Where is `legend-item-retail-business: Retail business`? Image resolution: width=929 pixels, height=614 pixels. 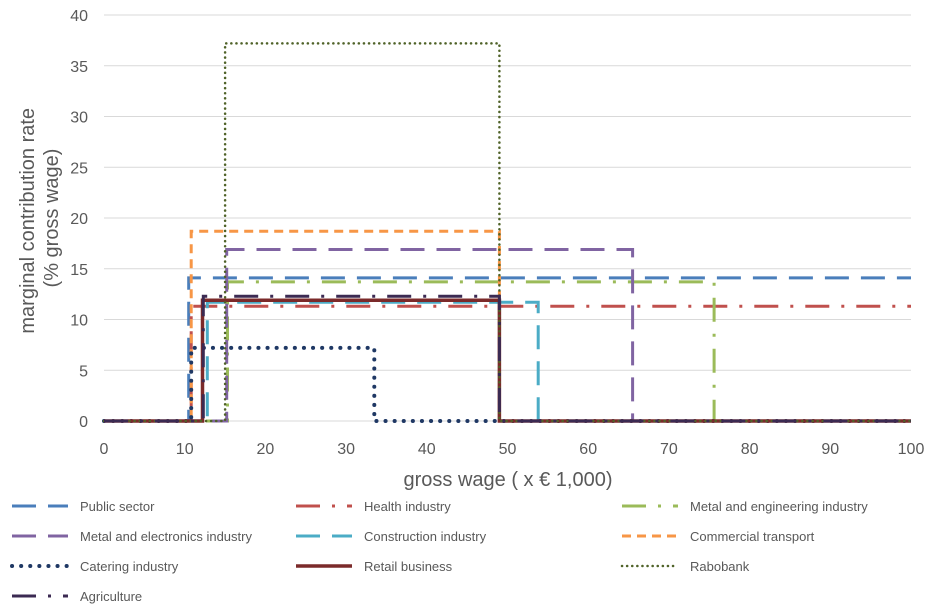 legend-item-retail-business: Retail business is located at coordinates (374, 566).